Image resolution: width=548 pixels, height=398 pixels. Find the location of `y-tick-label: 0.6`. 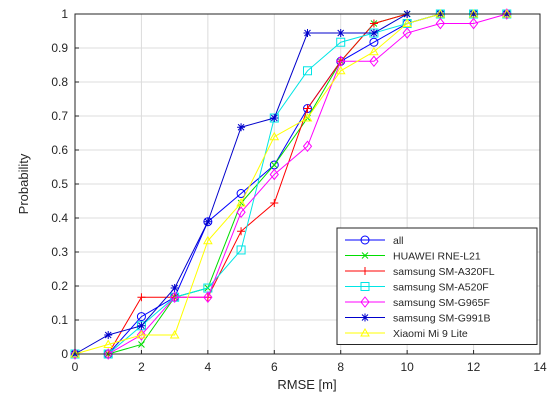

y-tick-label: 0.6 is located at coordinates (59, 150).